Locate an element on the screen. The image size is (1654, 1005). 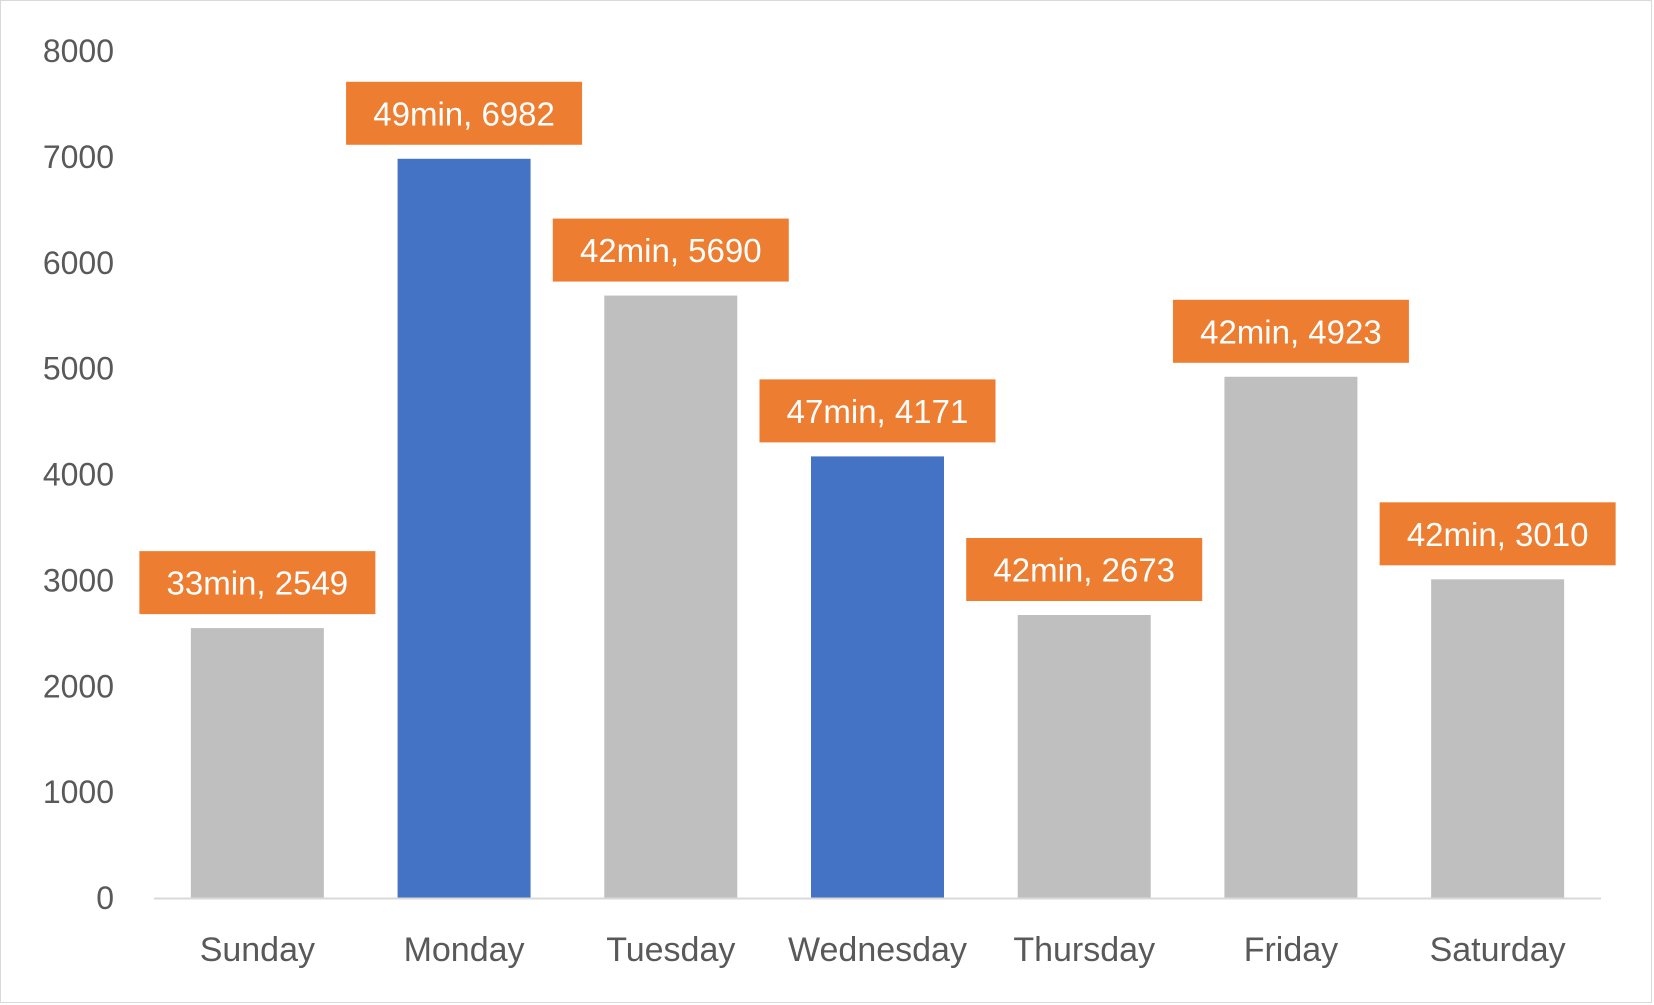
data-label-text: 33min, 2549 is located at coordinates (258, 583).